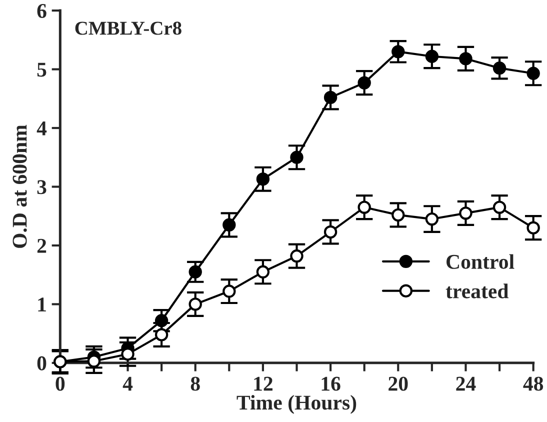 Image resolution: width=547 pixels, height=422 pixels. I want to click on x-axis-title: Time (Hours), so click(296, 404).